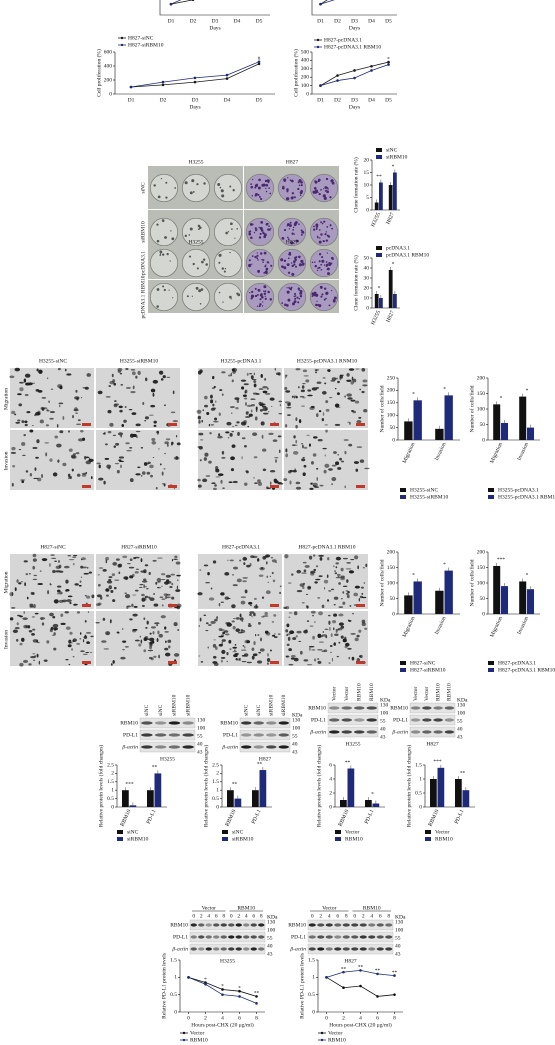 The height and width of the screenshot is (1045, 555). What do you see at coordinates (246, 916) in the screenshot?
I see `lane-label: 4` at bounding box center [246, 916].